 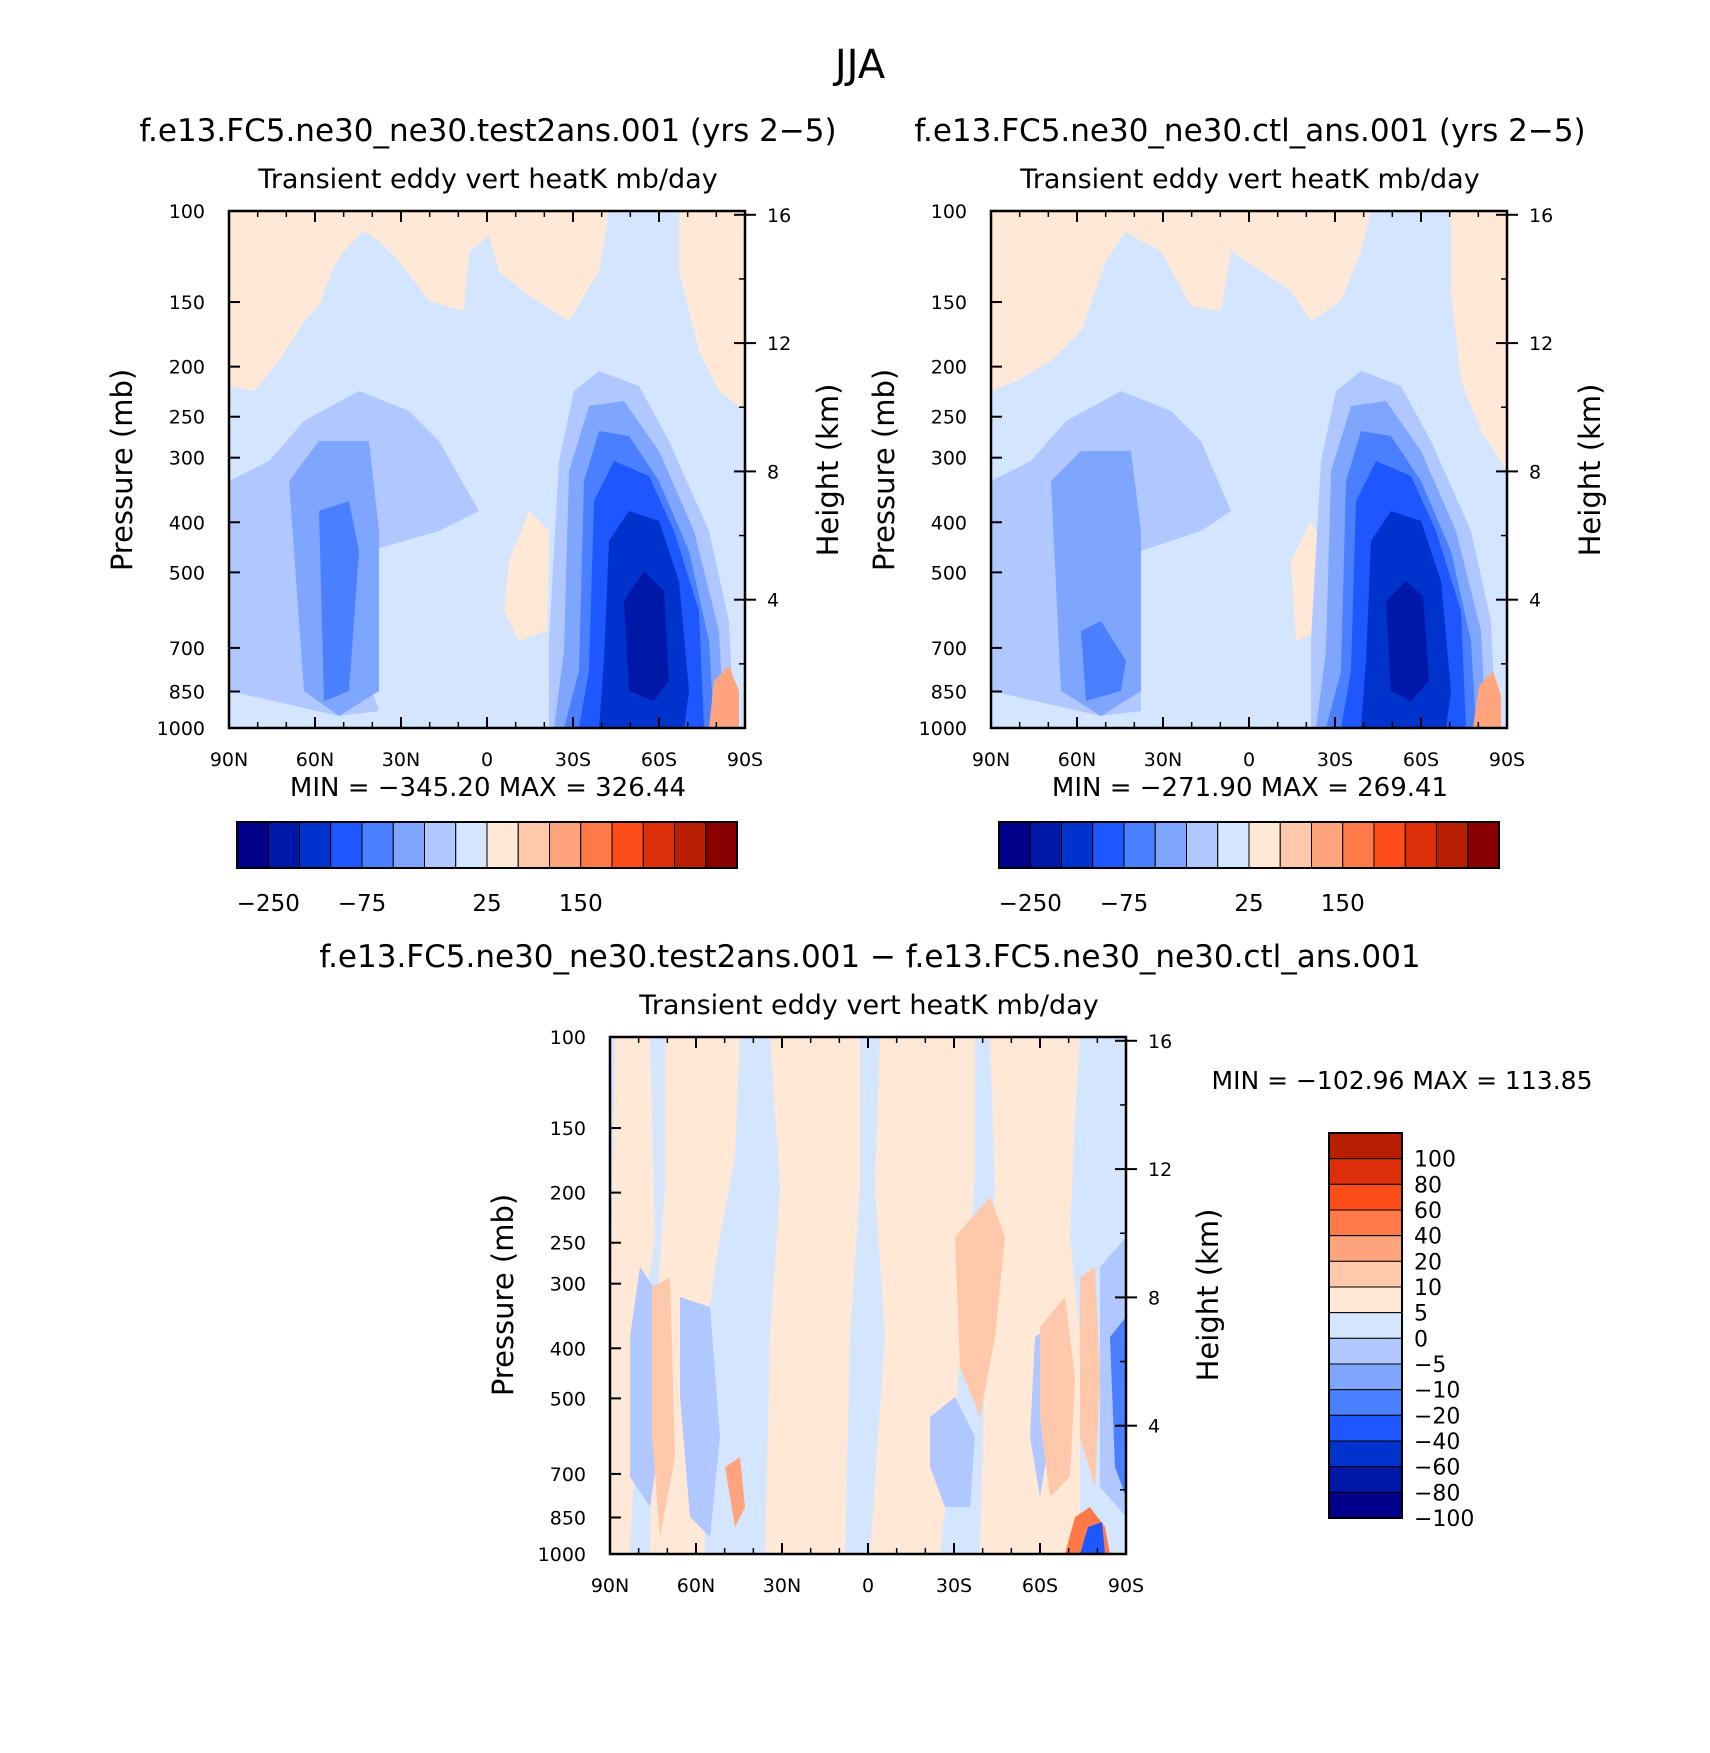 What do you see at coordinates (315, 760) in the screenshot?
I see `x-tick-label: 60N` at bounding box center [315, 760].